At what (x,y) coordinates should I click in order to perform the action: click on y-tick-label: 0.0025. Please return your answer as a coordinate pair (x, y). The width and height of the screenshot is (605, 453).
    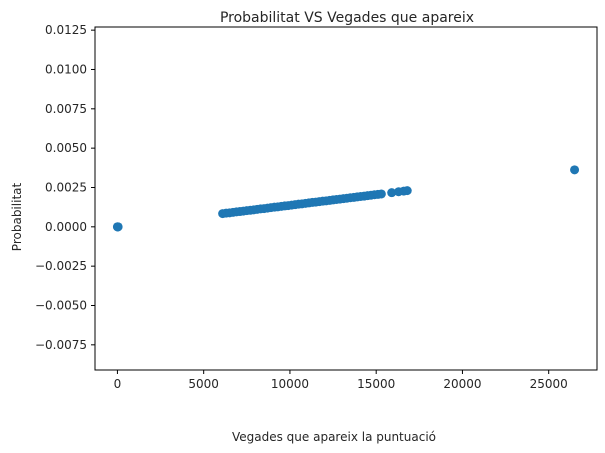
    Looking at the image, I should click on (66, 187).